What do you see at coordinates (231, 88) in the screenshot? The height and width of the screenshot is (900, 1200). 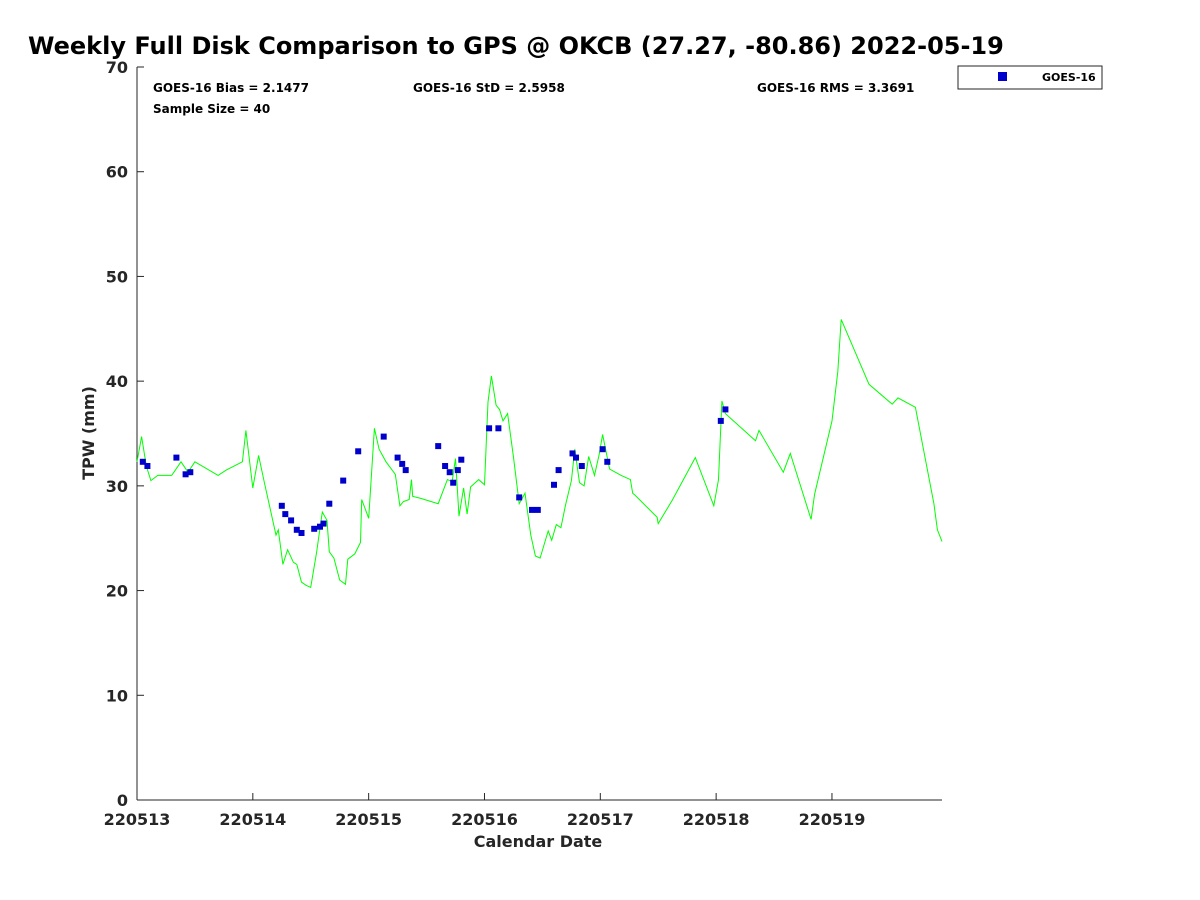 I see `bias-stat: GOES-16 Bias = 2.1477` at bounding box center [231, 88].